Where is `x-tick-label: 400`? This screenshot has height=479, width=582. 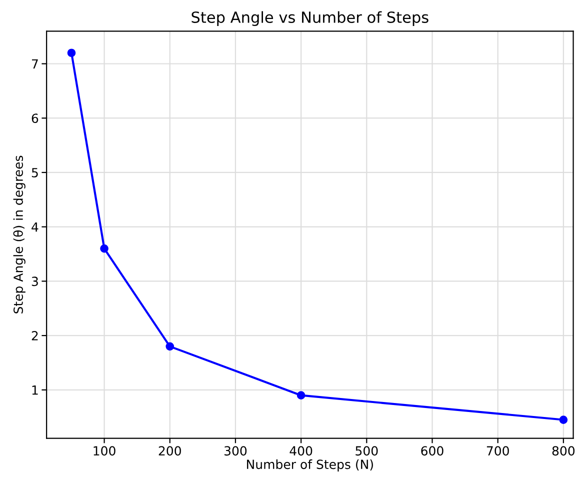 x-tick-label: 400 is located at coordinates (301, 451).